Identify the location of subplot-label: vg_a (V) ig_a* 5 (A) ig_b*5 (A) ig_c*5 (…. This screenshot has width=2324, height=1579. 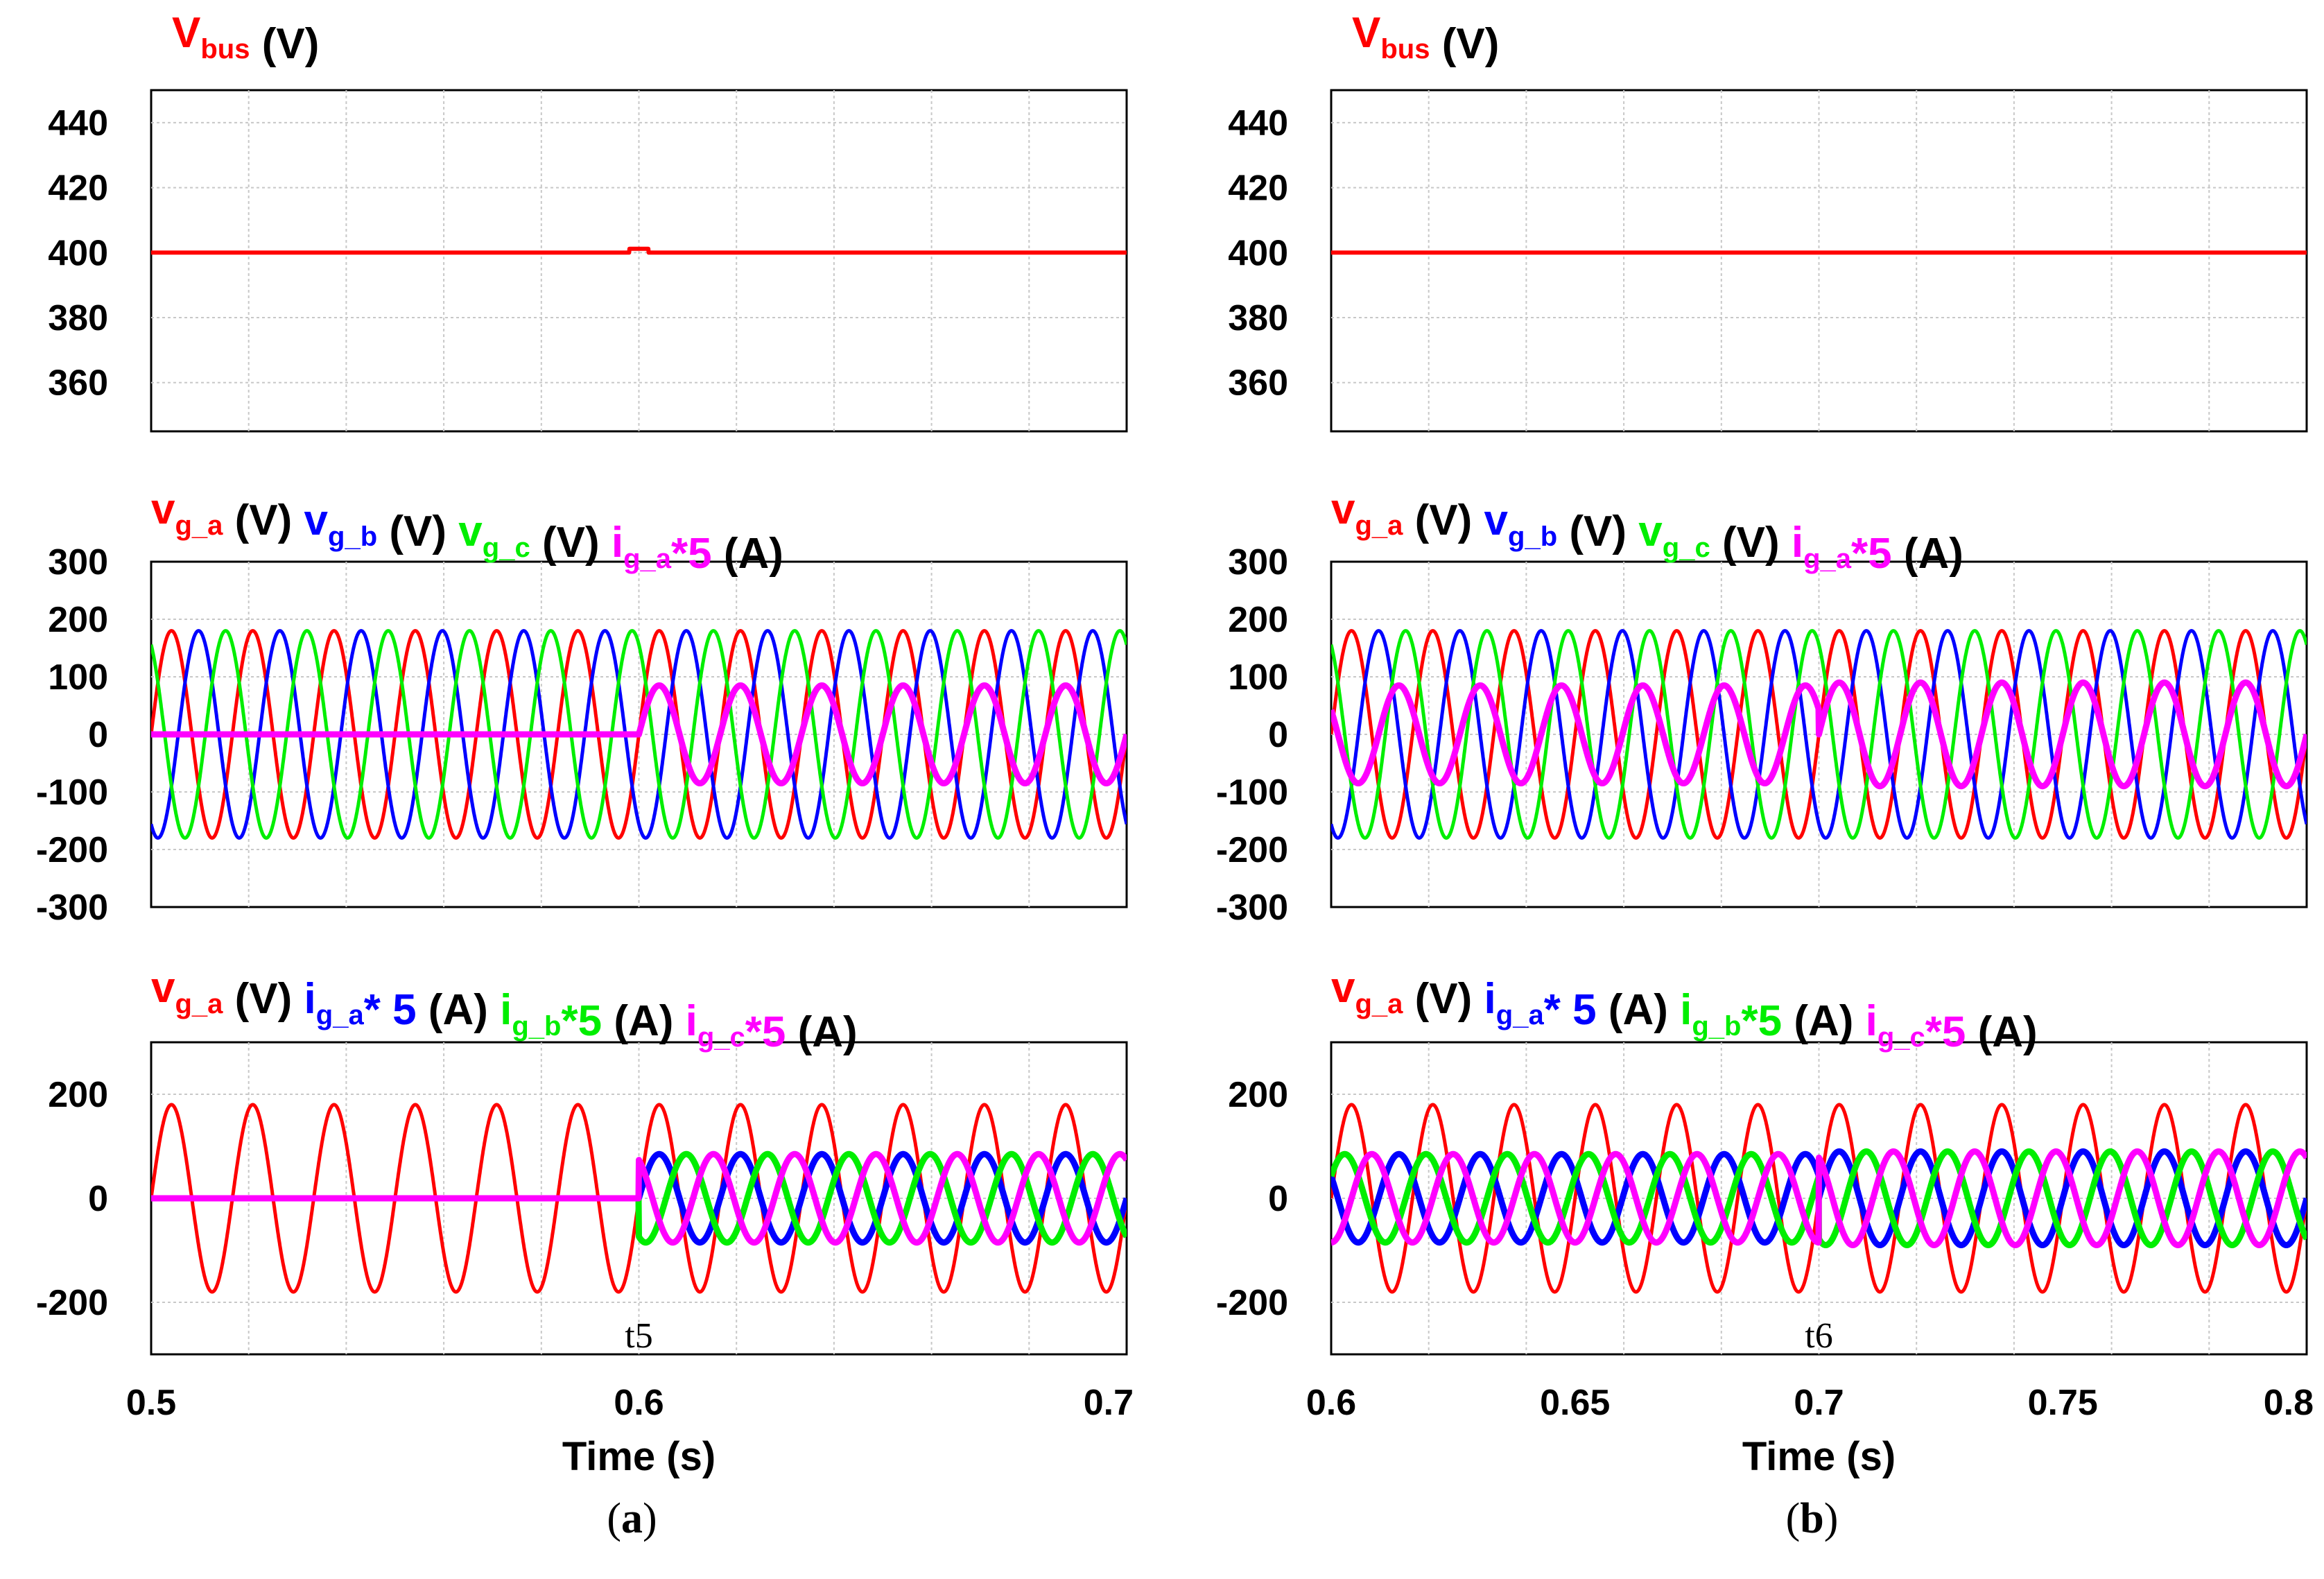
(1684, 1010).